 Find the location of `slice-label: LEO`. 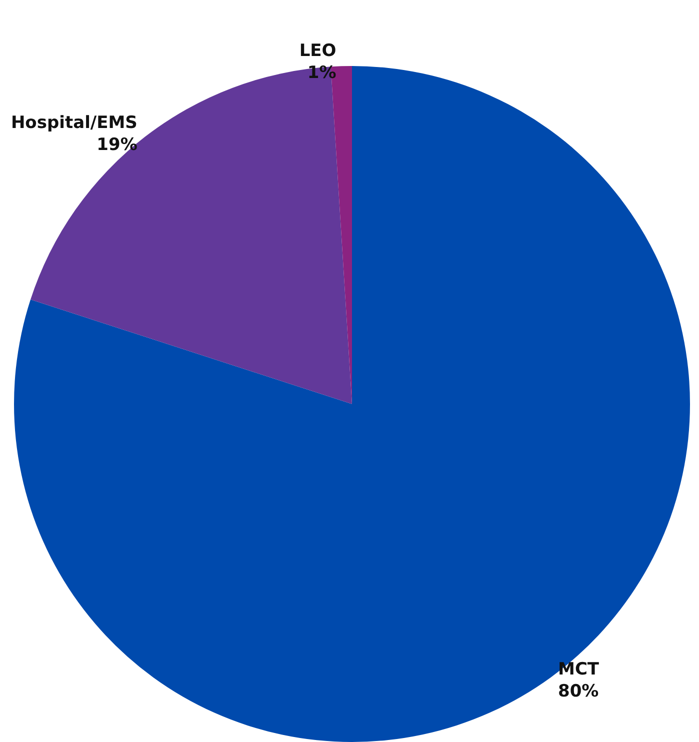

slice-label: LEO is located at coordinates (317, 51).